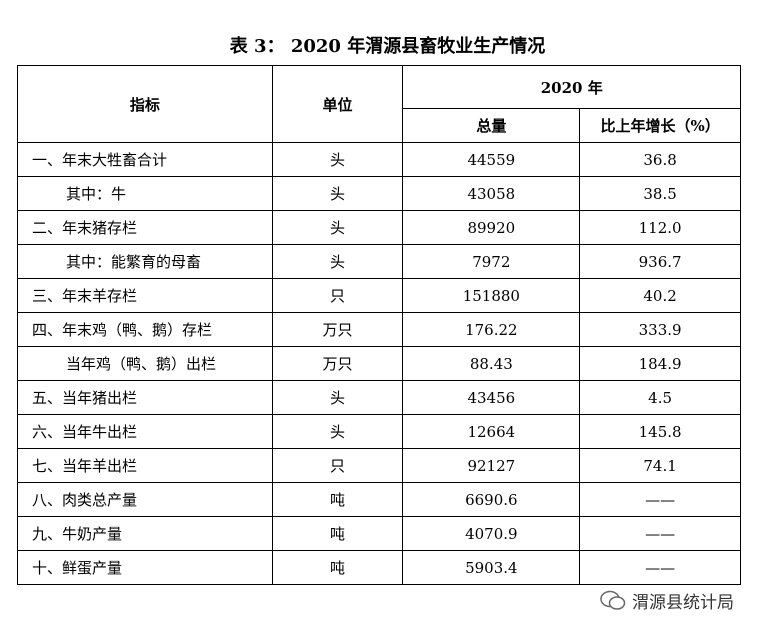  I want to click on table-cell: 43456, so click(491, 397).